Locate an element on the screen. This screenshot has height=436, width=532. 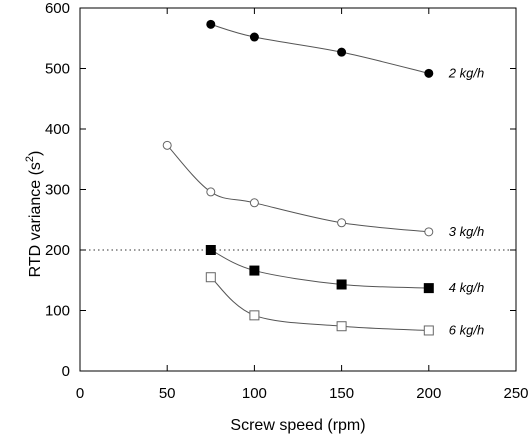
x-tick-label: 0 is located at coordinates (80, 393).